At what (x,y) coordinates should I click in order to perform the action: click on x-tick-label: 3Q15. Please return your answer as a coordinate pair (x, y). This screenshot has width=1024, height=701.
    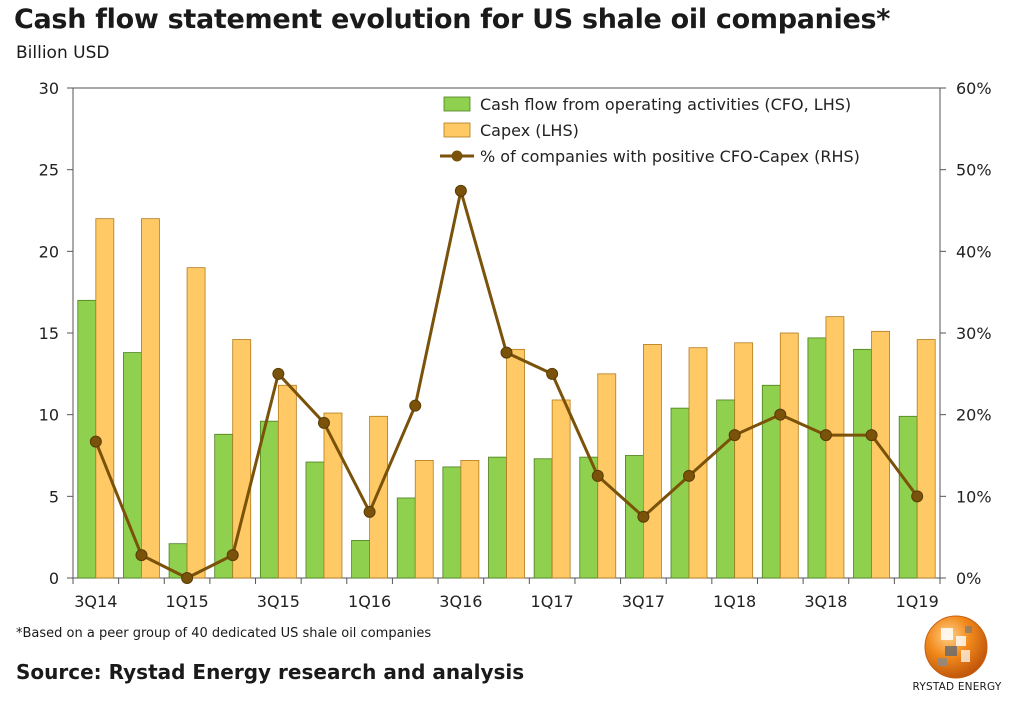
    Looking at the image, I should click on (278, 601).